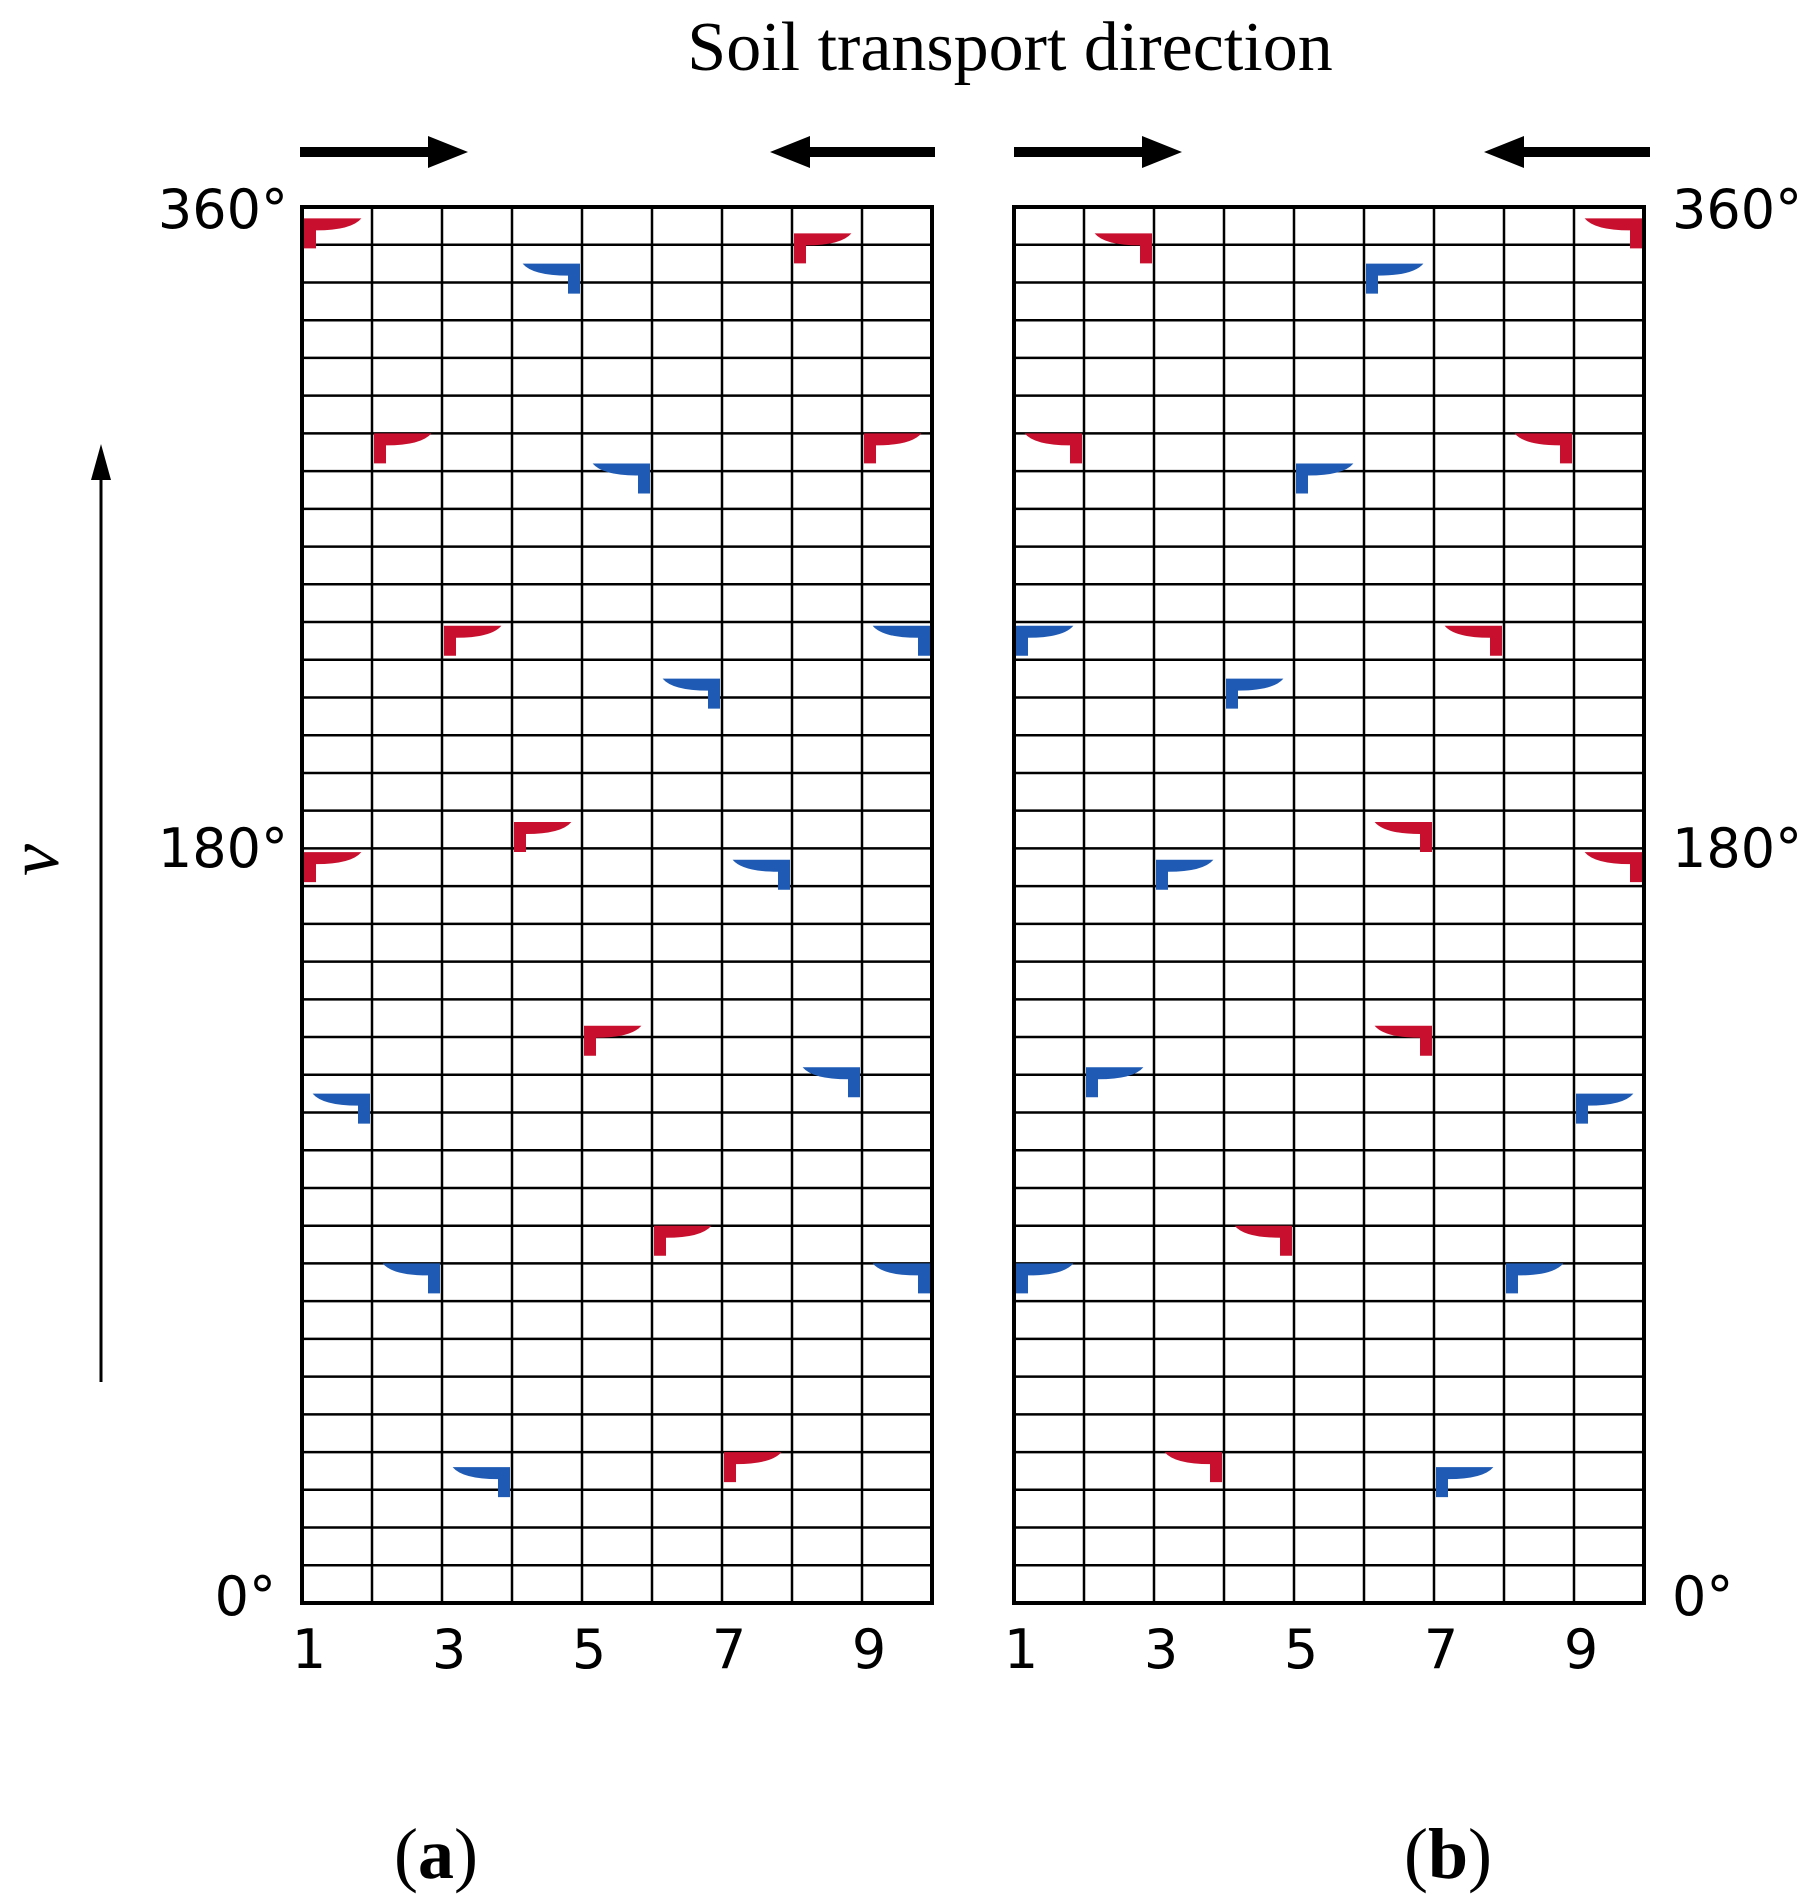 The image size is (1802, 1903). I want to click on angle-label-180-right: 180°, so click(1737, 848).